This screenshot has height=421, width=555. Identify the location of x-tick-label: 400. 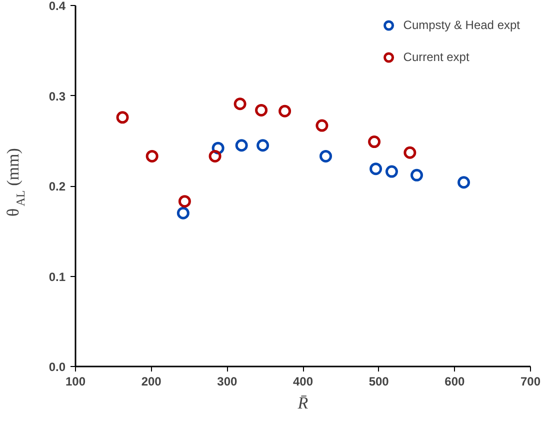
(303, 381).